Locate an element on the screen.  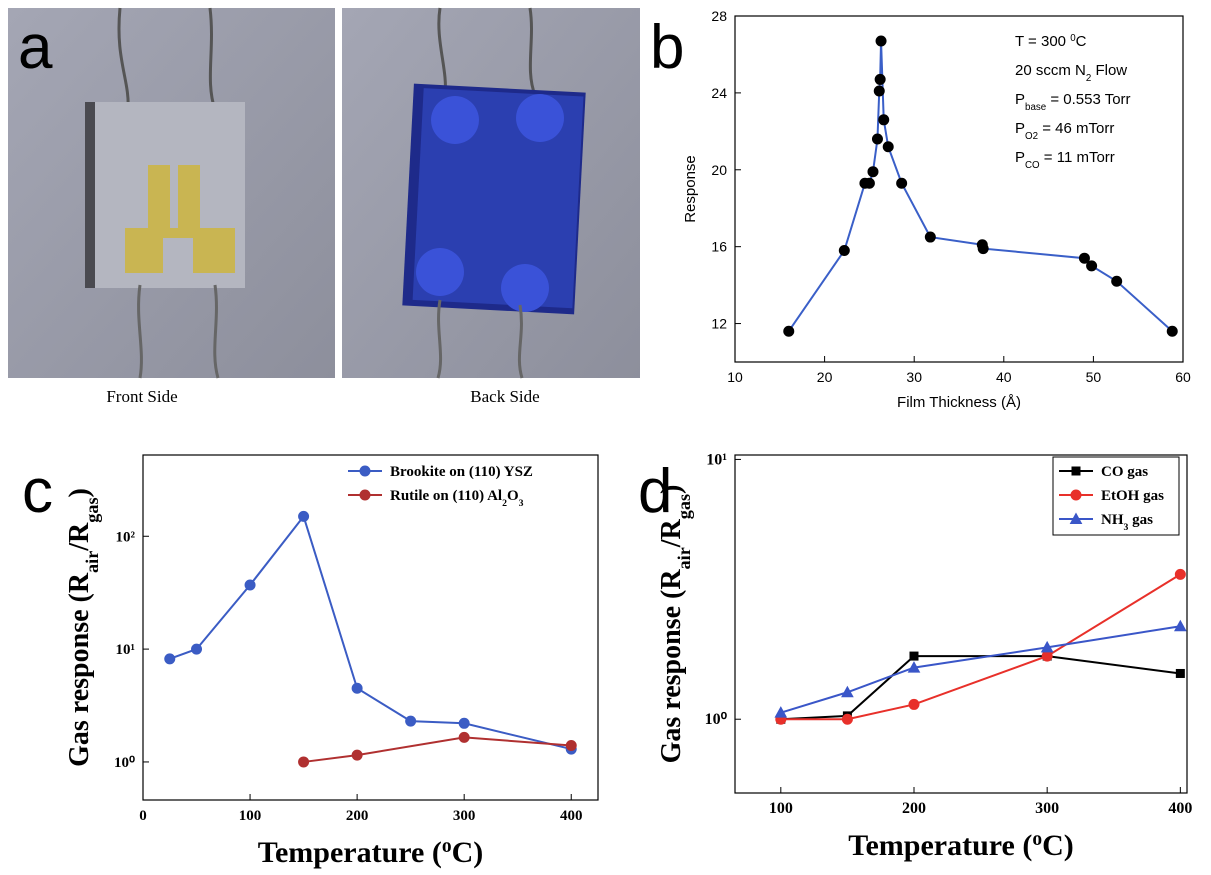
x-tick-label: 100 is located at coordinates (250, 816).